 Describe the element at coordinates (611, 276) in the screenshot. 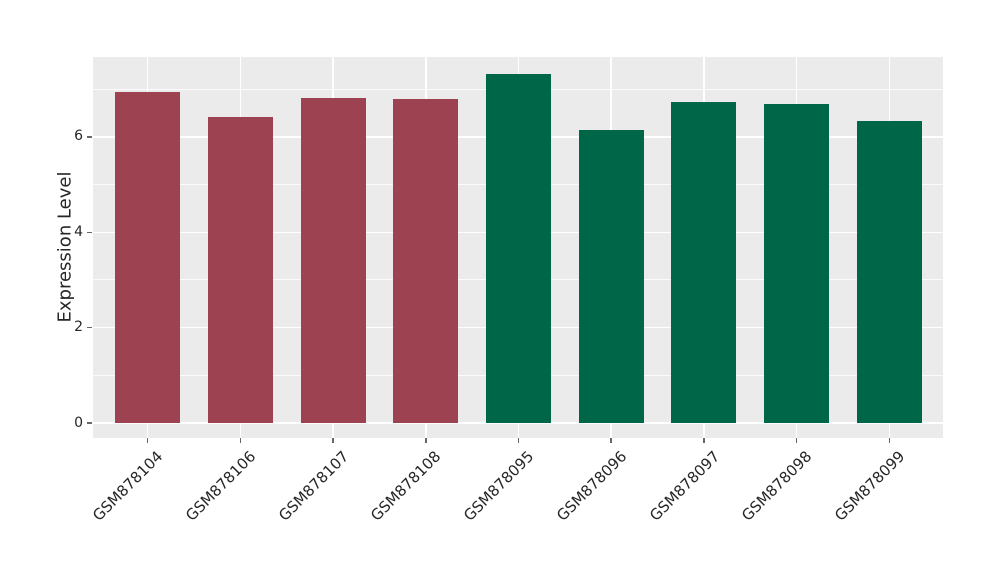

I see `bar-GSM878096` at that location.